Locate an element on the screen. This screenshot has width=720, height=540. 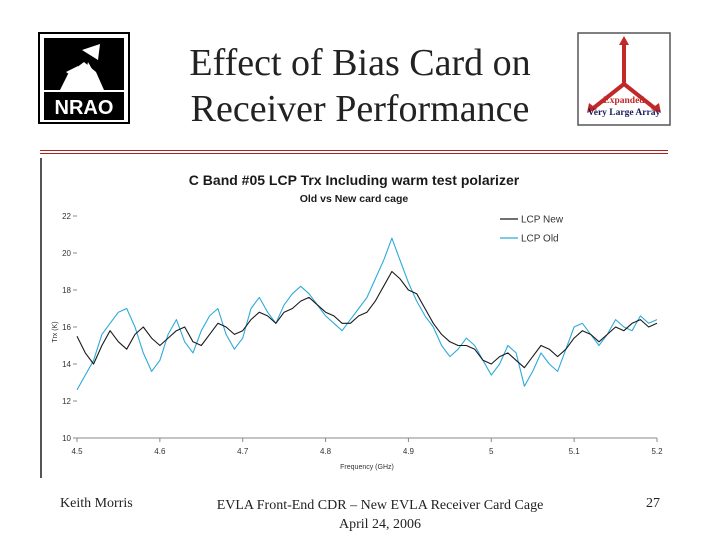
x-tick-label: 4.9 is located at coordinates (409, 451).